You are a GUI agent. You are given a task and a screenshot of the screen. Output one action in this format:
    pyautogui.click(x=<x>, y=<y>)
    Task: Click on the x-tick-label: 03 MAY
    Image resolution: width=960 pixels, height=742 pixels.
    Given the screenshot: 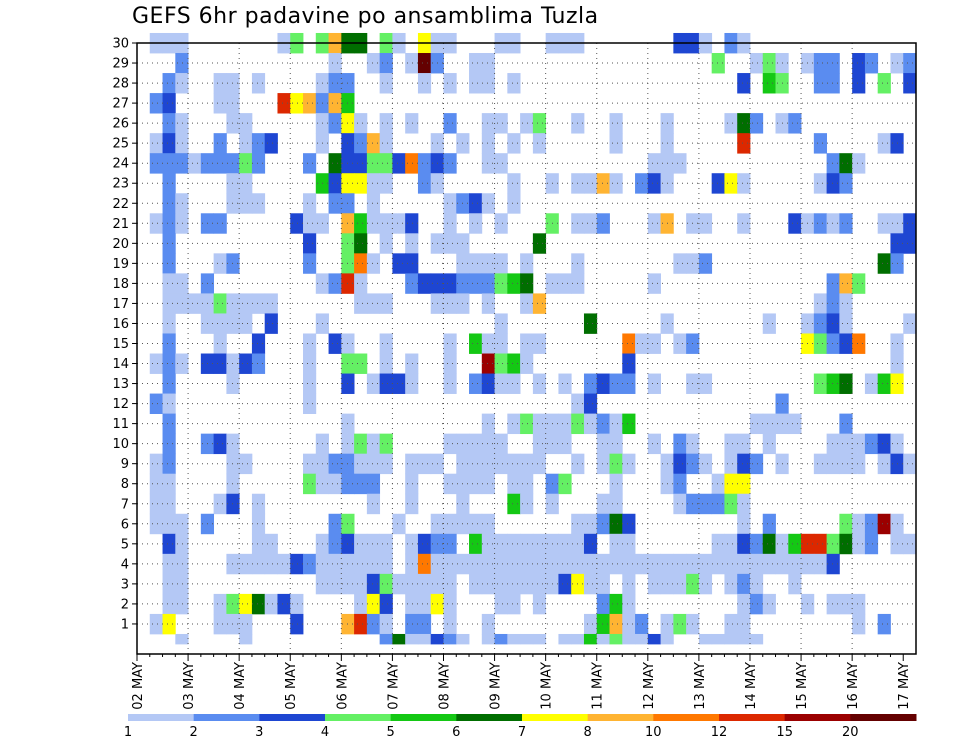 What is the action you would take?
    pyautogui.click(x=189, y=686)
    